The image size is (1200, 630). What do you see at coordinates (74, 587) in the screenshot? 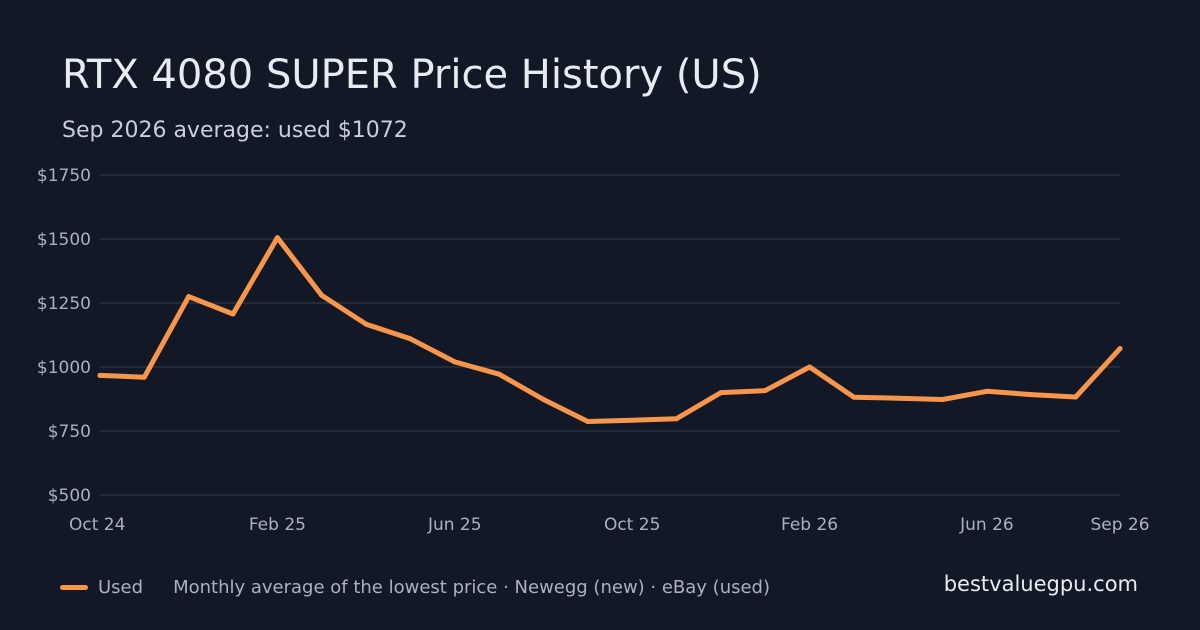
I see `legend-swatch-used` at bounding box center [74, 587].